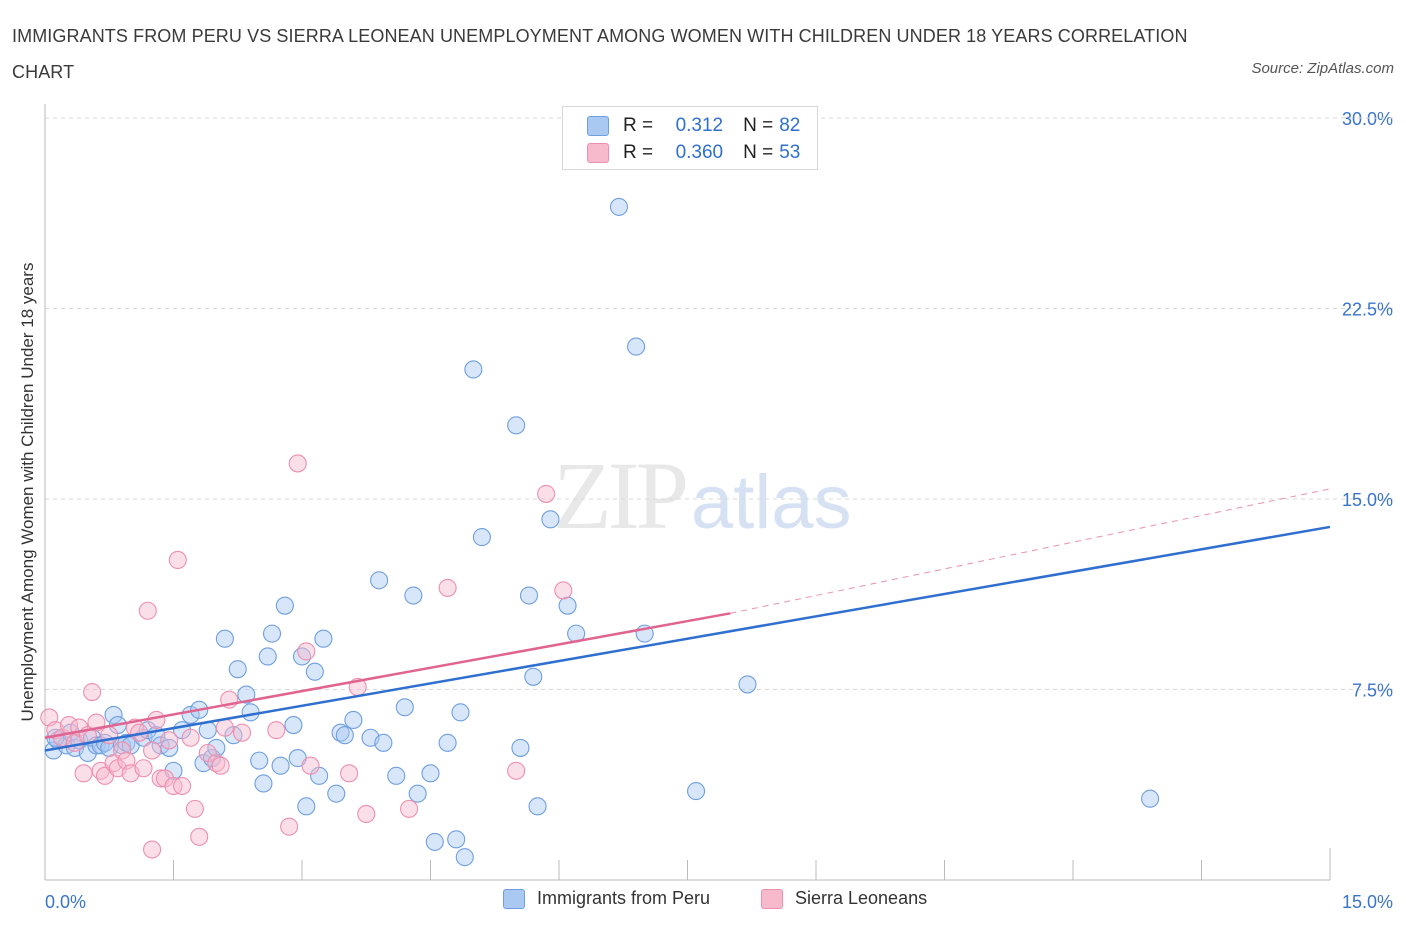 Image resolution: width=1406 pixels, height=930 pixels. What do you see at coordinates (621, 495) in the screenshot?
I see `watermark-zip: ZIP` at bounding box center [621, 495].